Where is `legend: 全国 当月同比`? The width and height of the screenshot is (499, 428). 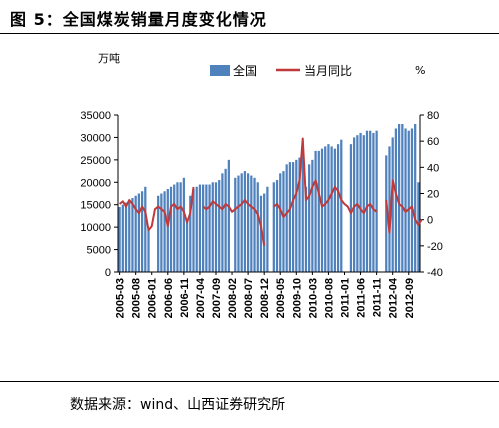
legend: 全国 当月同比 is located at coordinates (281, 70).